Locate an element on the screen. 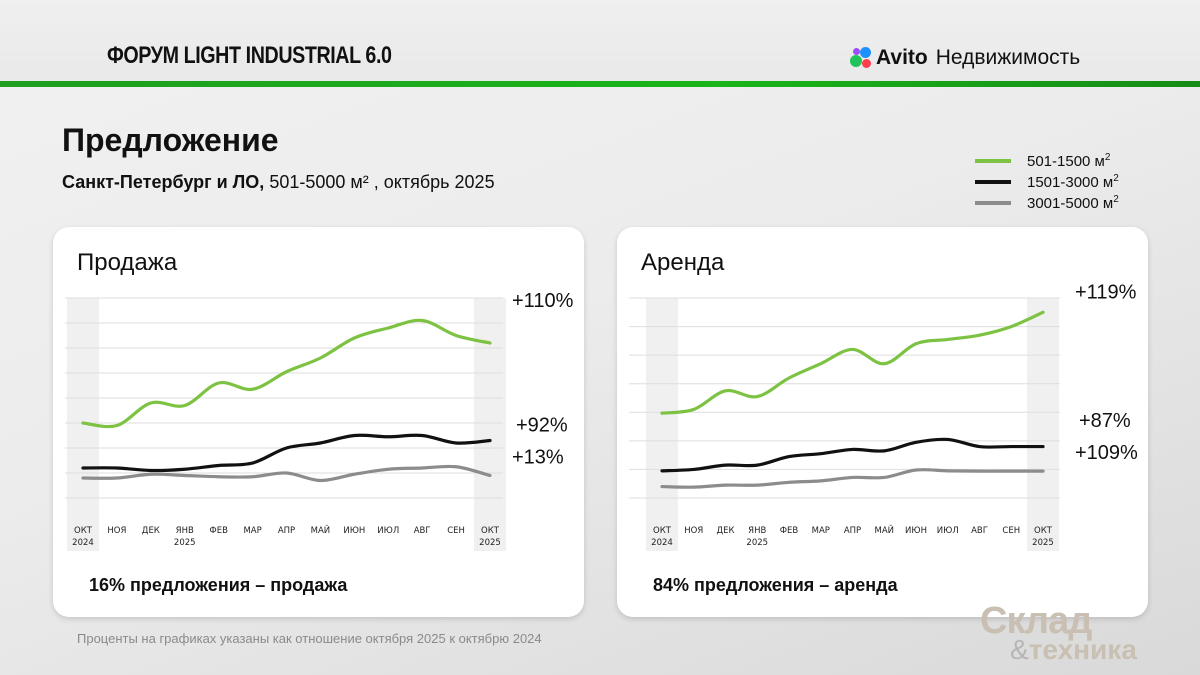  legend-label: 1501-3000 м2 is located at coordinates (1073, 181).